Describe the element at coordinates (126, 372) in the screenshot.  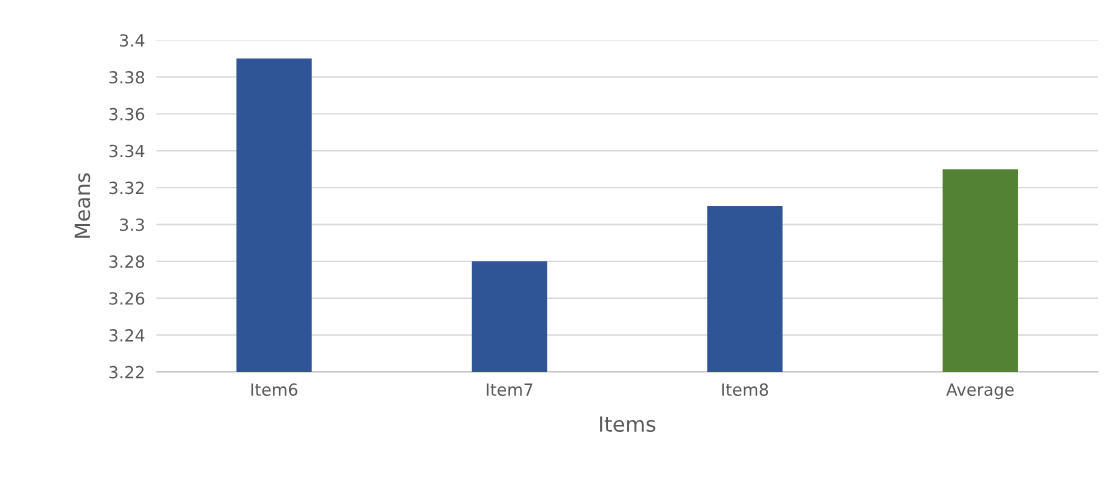
I see `y-tick-label: 3.22` at that location.